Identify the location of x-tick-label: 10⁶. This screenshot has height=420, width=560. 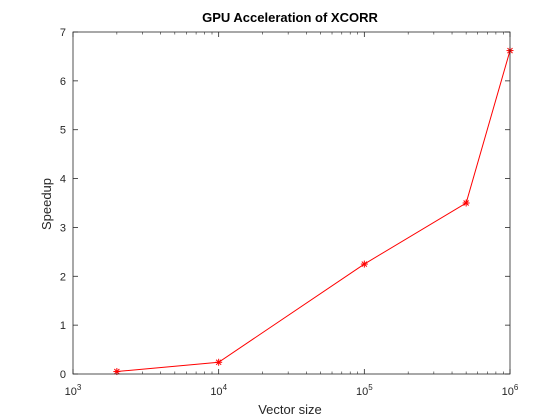
(510, 390).